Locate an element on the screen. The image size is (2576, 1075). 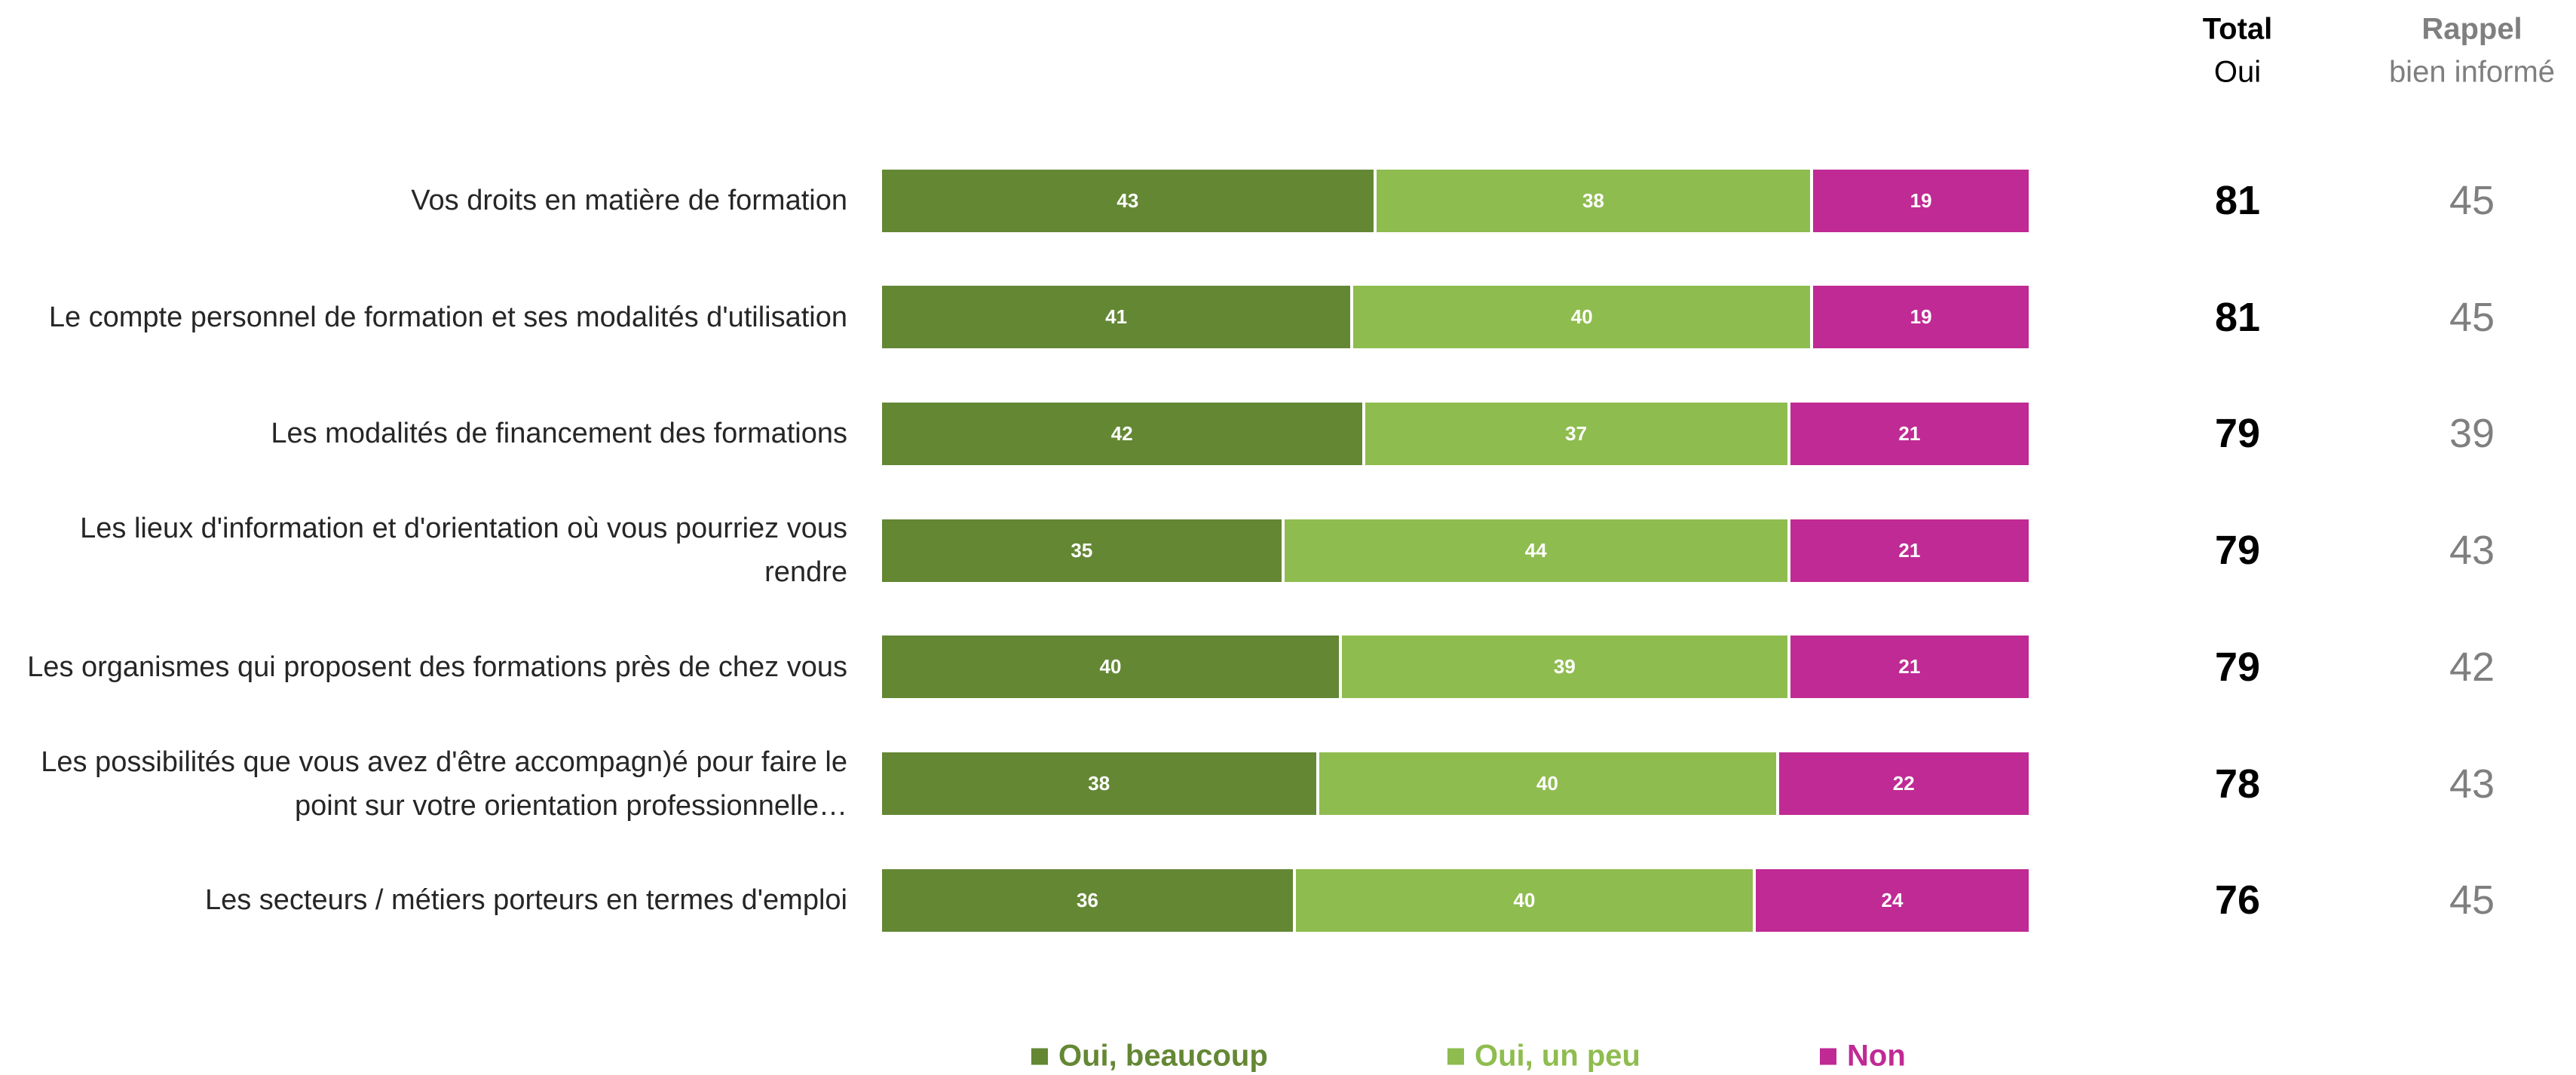
bar-segment: 36 is located at coordinates (1089, 900).